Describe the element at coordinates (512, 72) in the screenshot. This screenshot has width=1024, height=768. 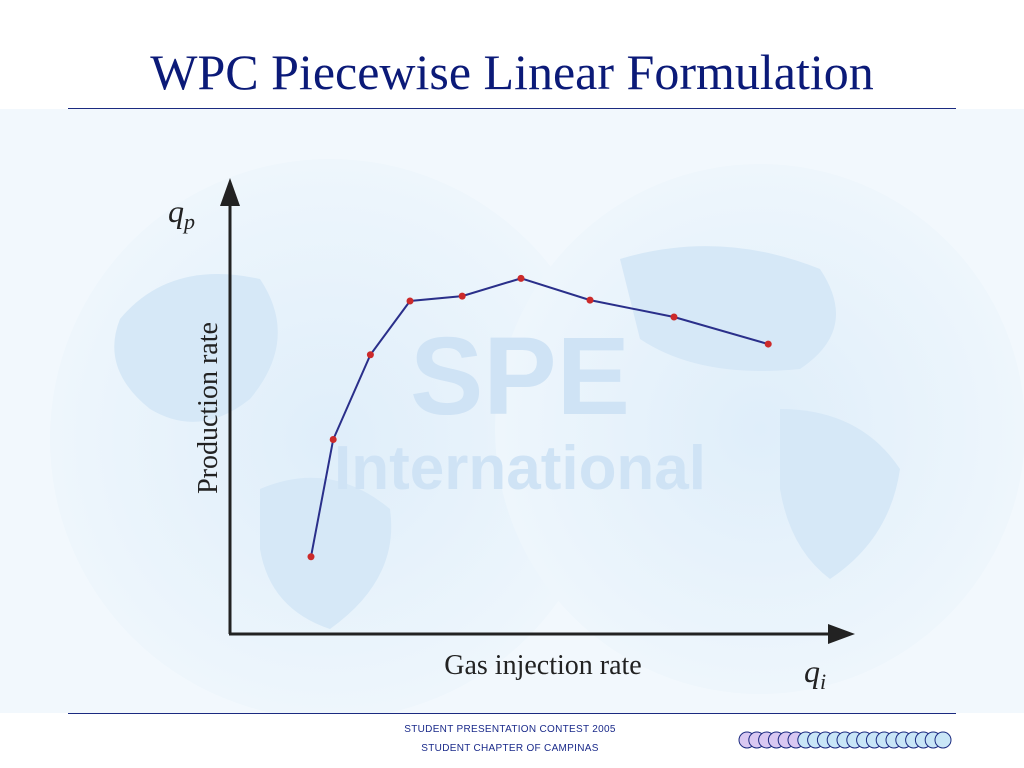
I see `slide-title: WPC Piecewise Linear Formulation` at that location.